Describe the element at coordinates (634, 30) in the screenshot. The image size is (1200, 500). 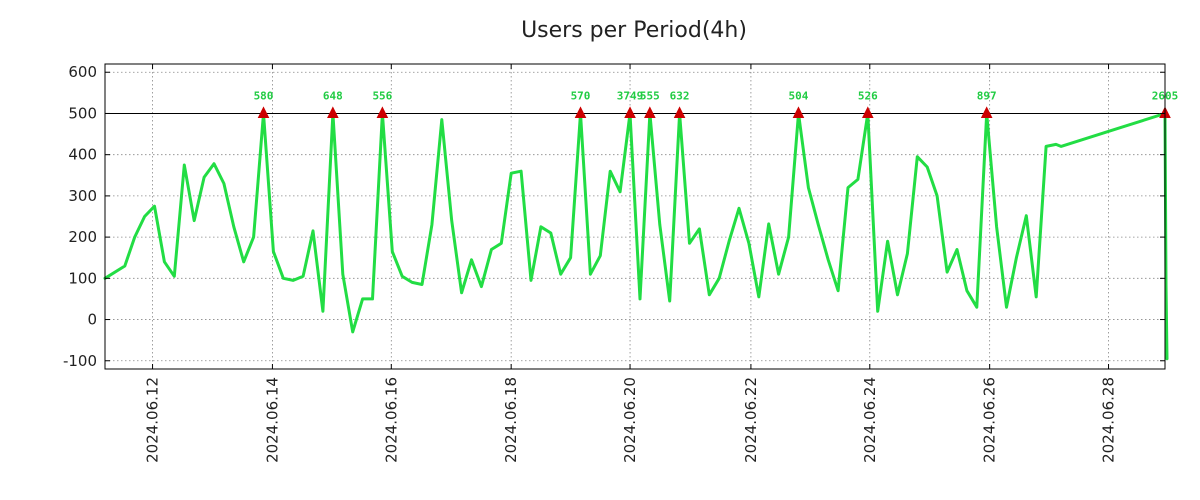
I see `chart-title: Users per Period(4h)` at that location.